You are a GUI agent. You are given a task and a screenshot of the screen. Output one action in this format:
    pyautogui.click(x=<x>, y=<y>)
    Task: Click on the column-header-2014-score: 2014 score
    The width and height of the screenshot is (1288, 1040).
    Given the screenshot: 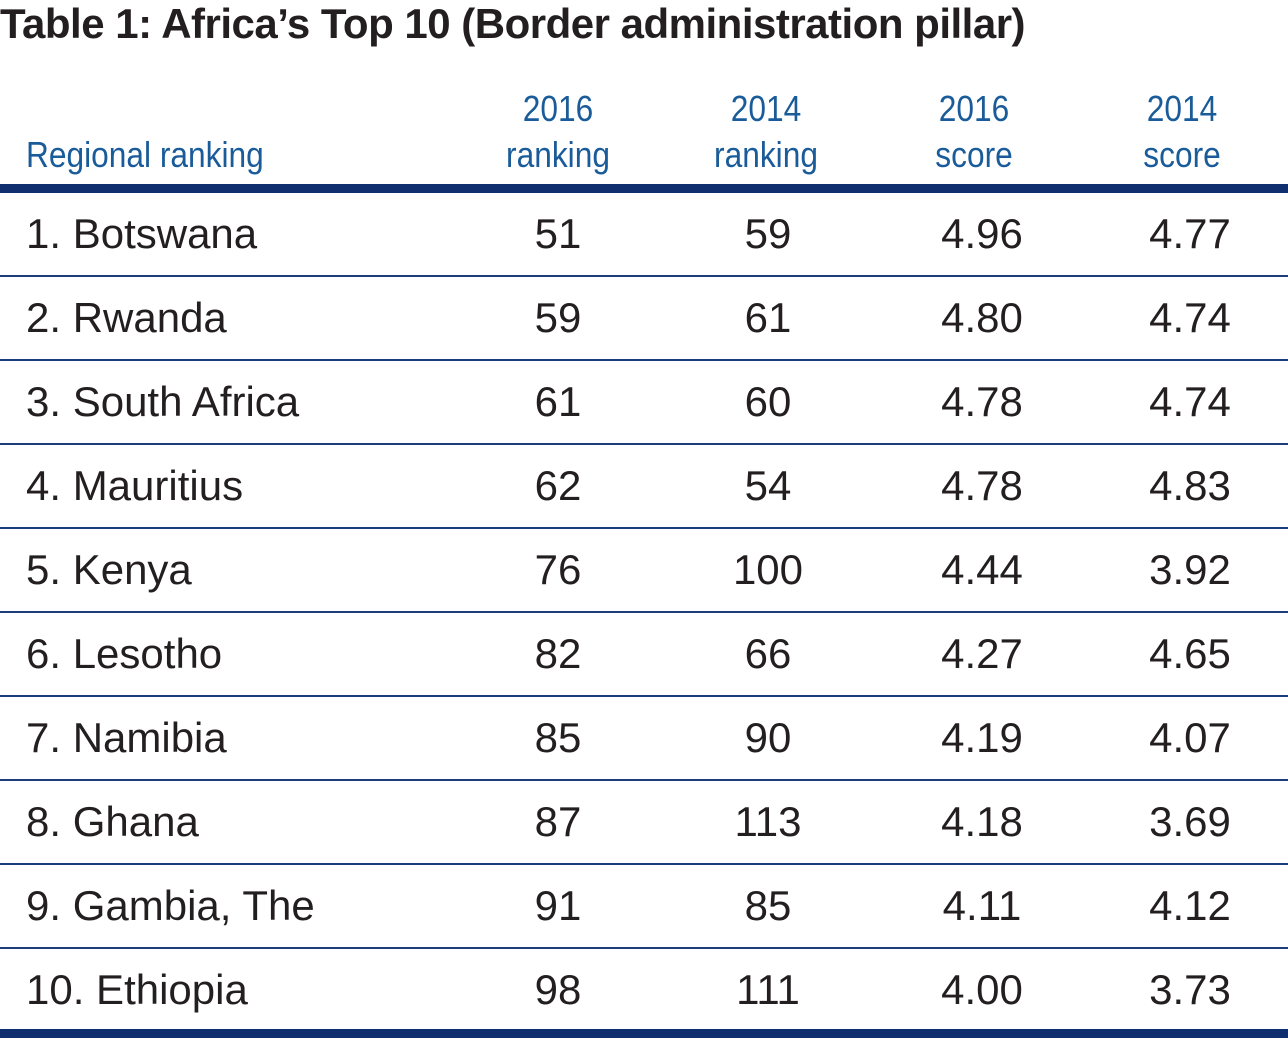 What is the action you would take?
    pyautogui.click(x=1182, y=128)
    